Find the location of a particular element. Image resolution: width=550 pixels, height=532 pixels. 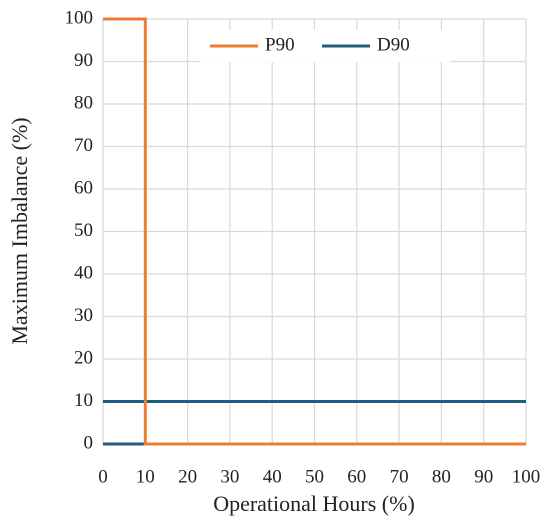

x-tick-label: 100 is located at coordinates (526, 476).